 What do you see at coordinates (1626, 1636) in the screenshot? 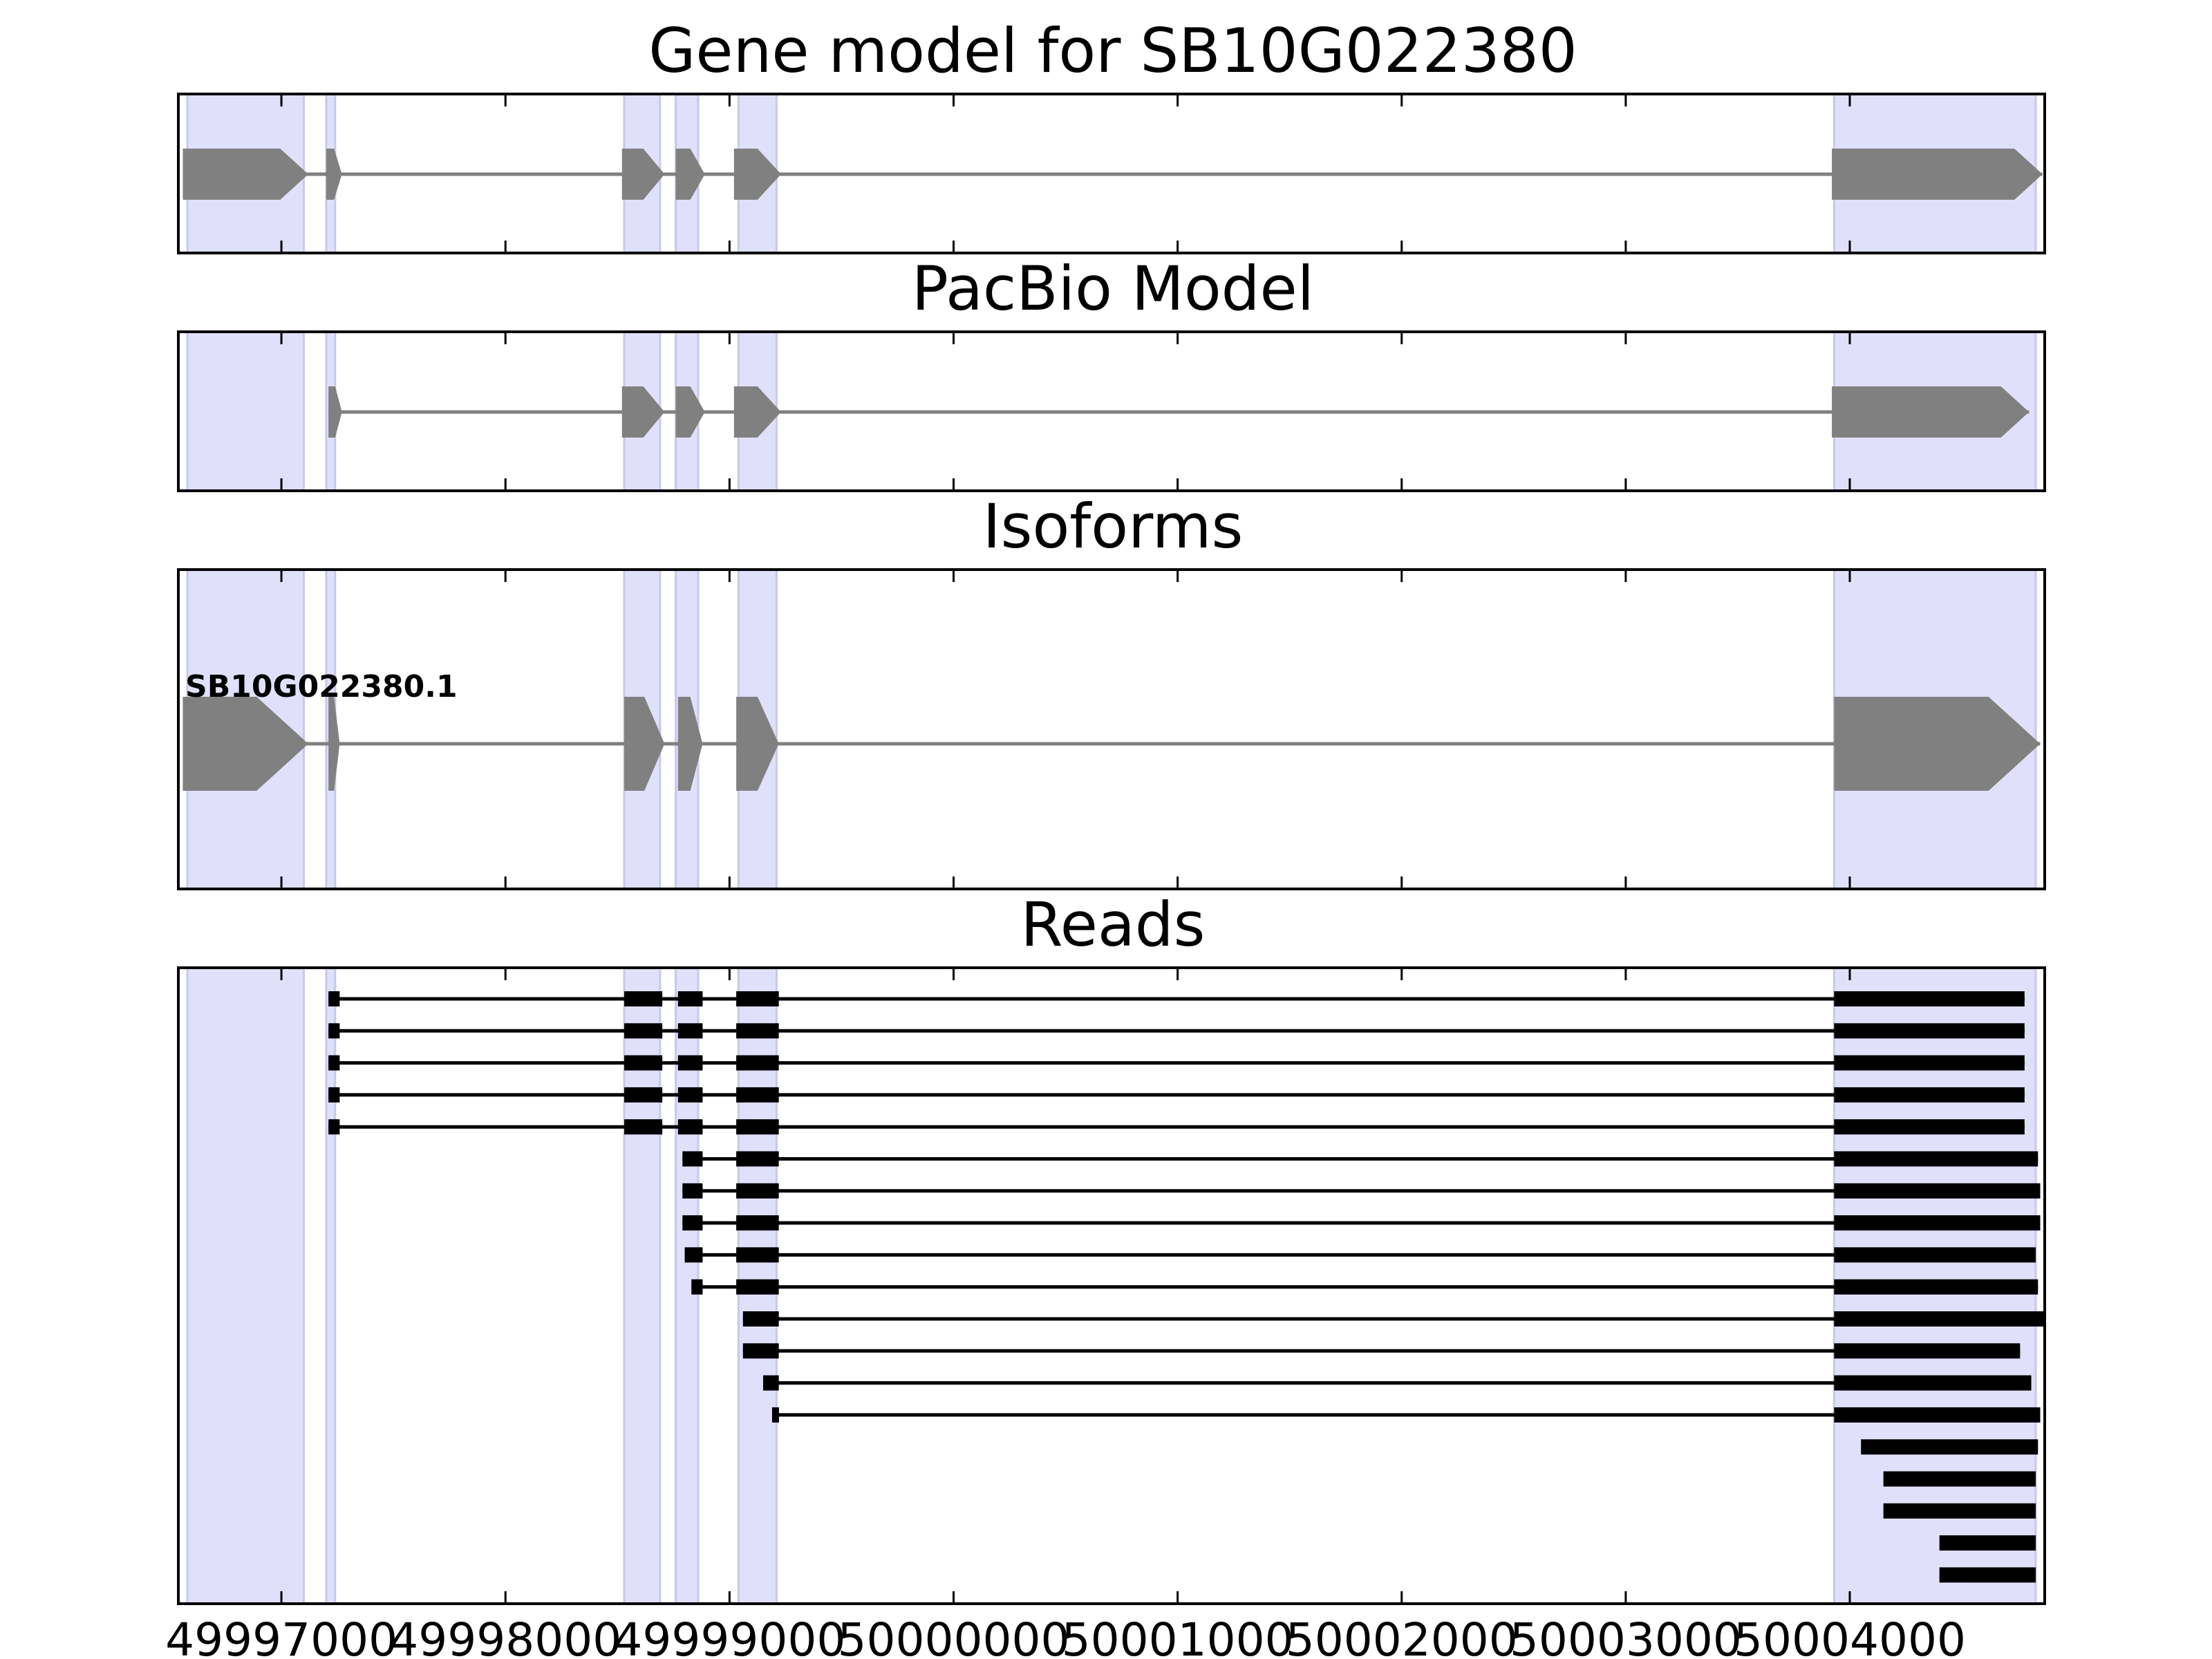
I see `x-tick-label: 50003000` at bounding box center [1626, 1636].